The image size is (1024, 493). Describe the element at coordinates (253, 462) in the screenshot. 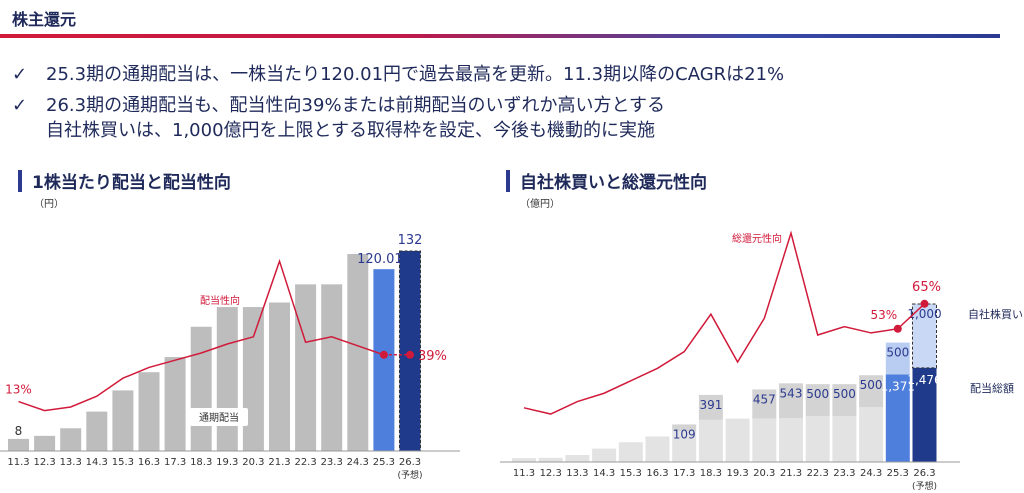

I see `x-tick-label: 20.3` at that location.